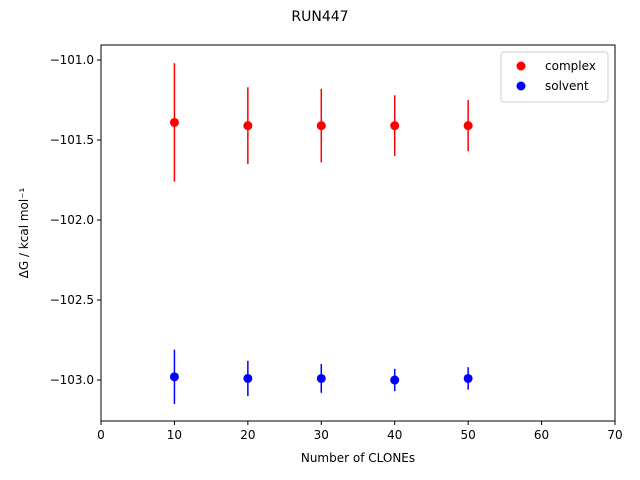  I want to click on x-tick-label: 0, so click(101, 435).